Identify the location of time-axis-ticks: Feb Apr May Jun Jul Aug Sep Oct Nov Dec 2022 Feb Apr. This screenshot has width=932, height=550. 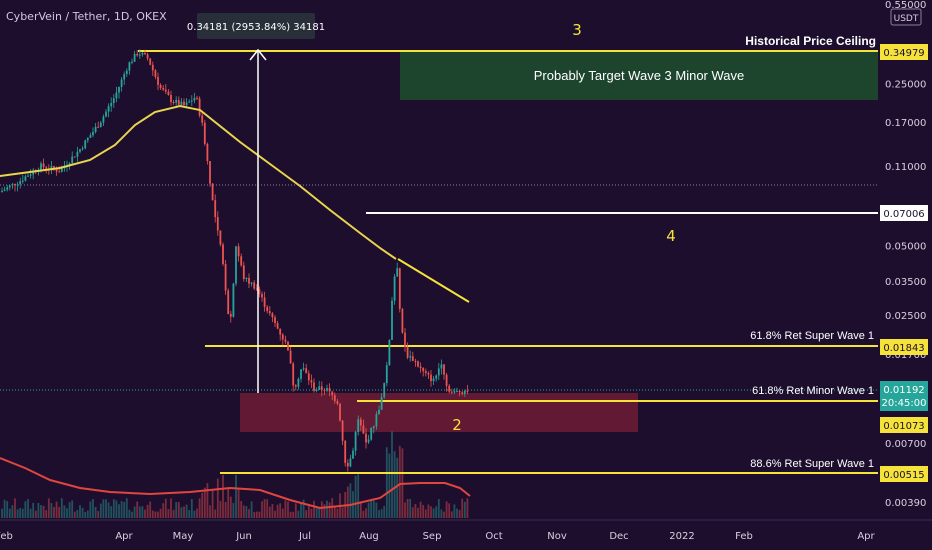
(438, 536).